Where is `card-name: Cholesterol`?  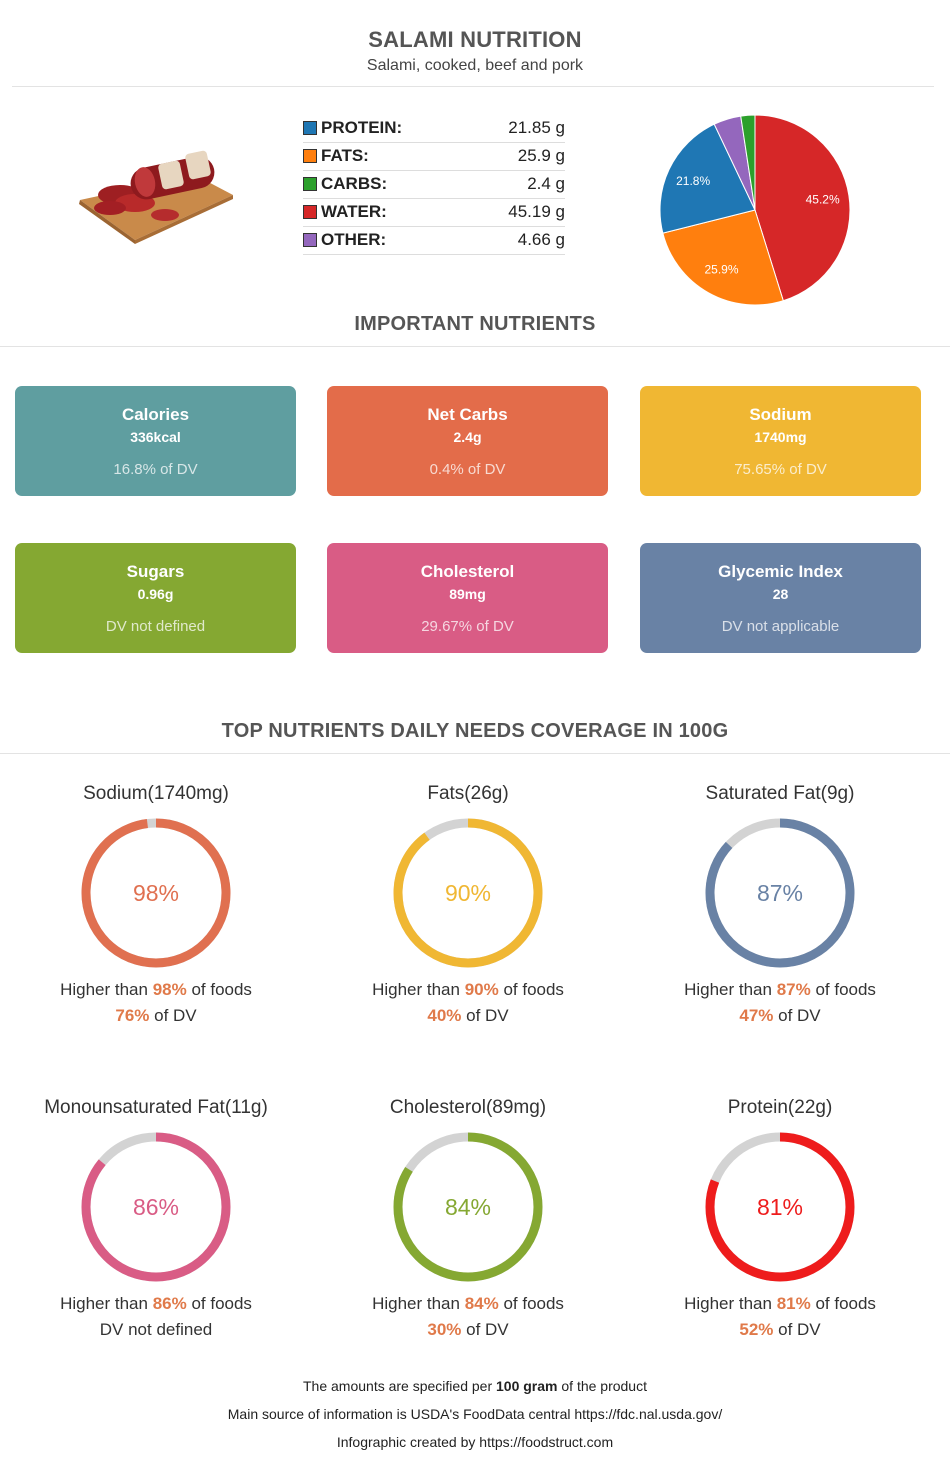 card-name: Cholesterol is located at coordinates (467, 571).